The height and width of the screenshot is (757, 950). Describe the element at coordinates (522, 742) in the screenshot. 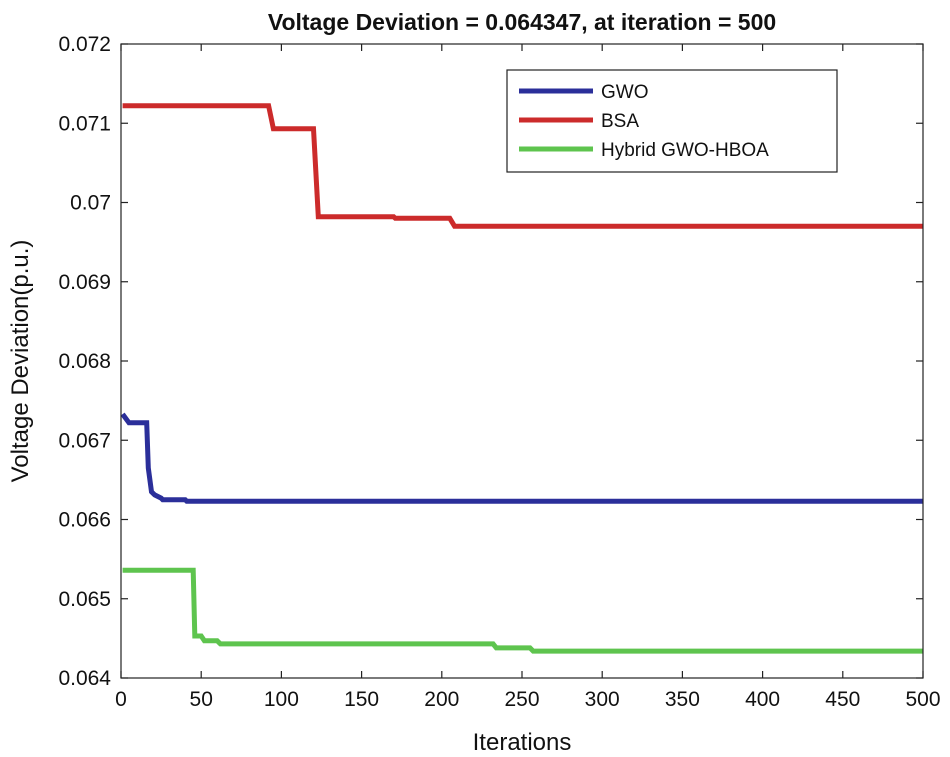

I see `x-axis-label: Iterations` at that location.